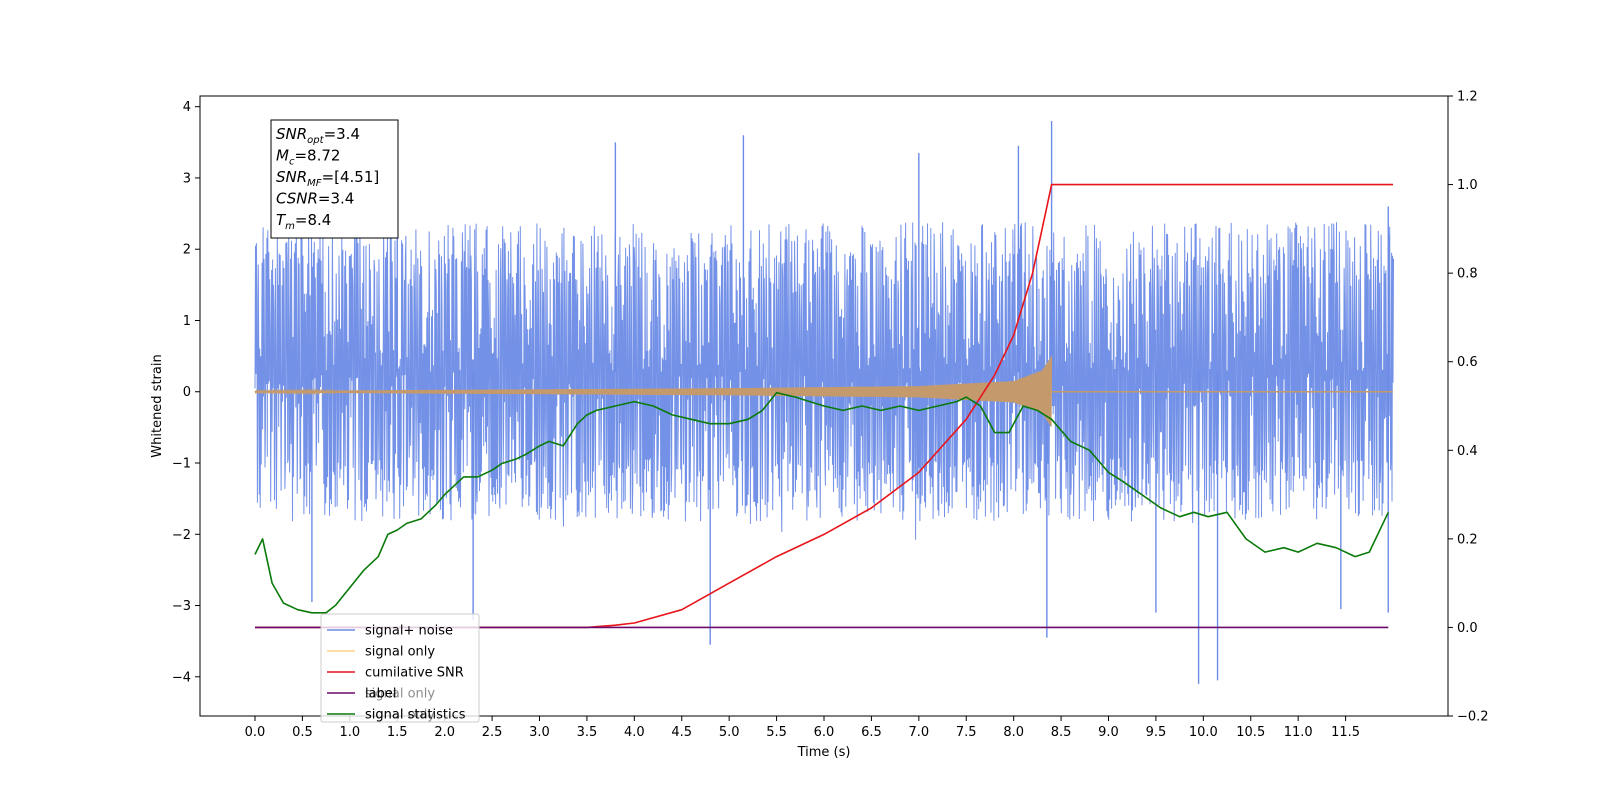  Describe the element at coordinates (1203, 732) in the screenshot. I see `x-tick-label: 10.0` at that location.